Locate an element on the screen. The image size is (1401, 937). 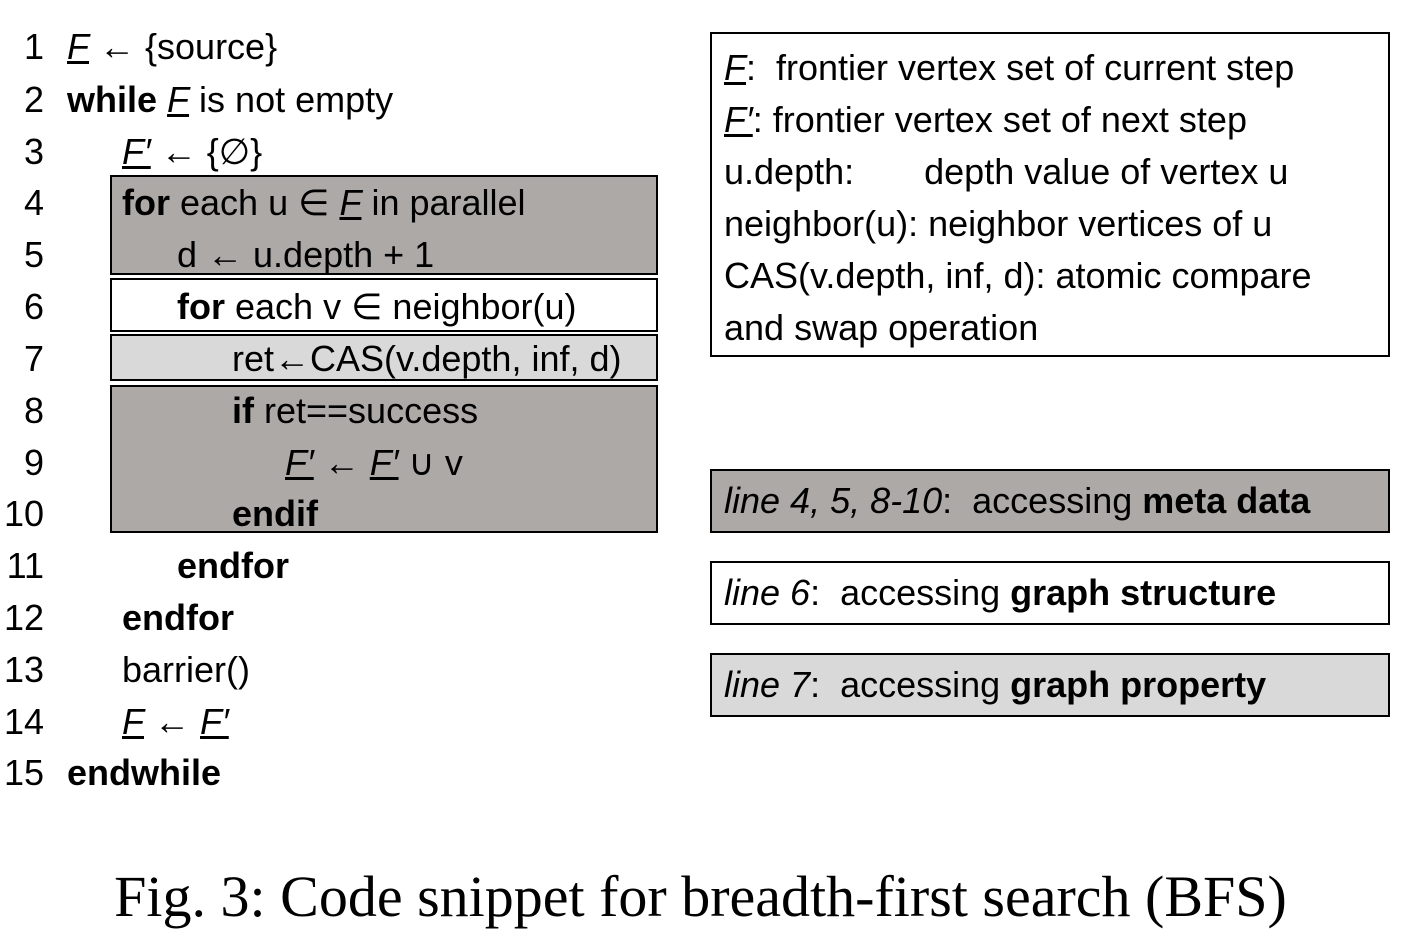
code-line: for each v ∈ neighbor(u) is located at coordinates (377, 307).